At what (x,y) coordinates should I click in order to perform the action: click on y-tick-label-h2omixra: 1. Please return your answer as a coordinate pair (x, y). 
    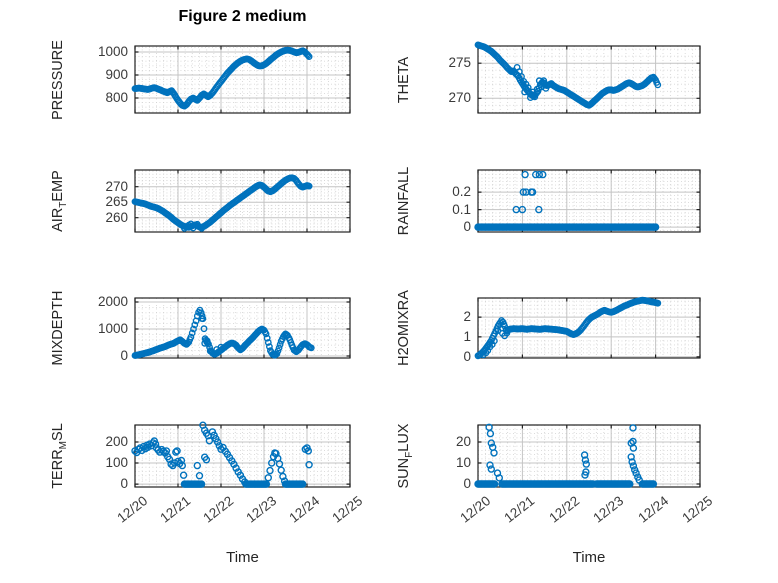
    Looking at the image, I should click on (467, 336).